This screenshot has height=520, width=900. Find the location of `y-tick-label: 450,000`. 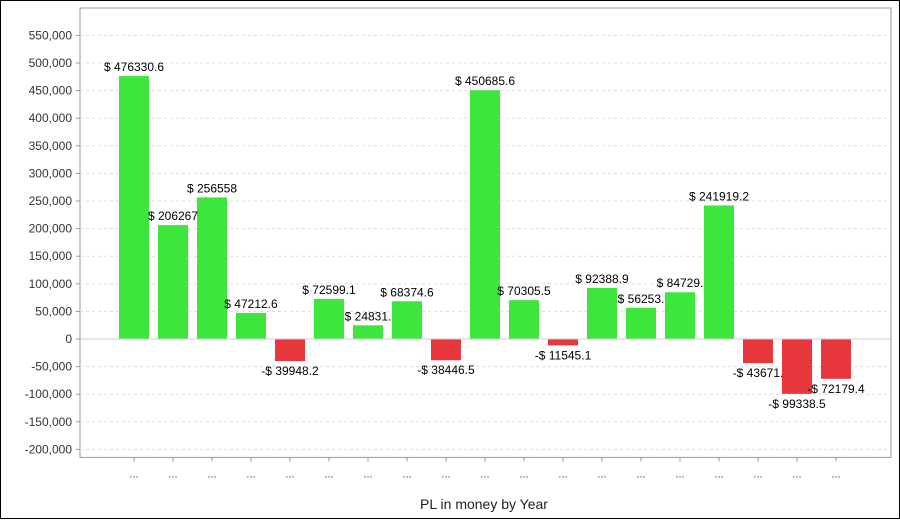

y-tick-label: 450,000 is located at coordinates (51, 91).